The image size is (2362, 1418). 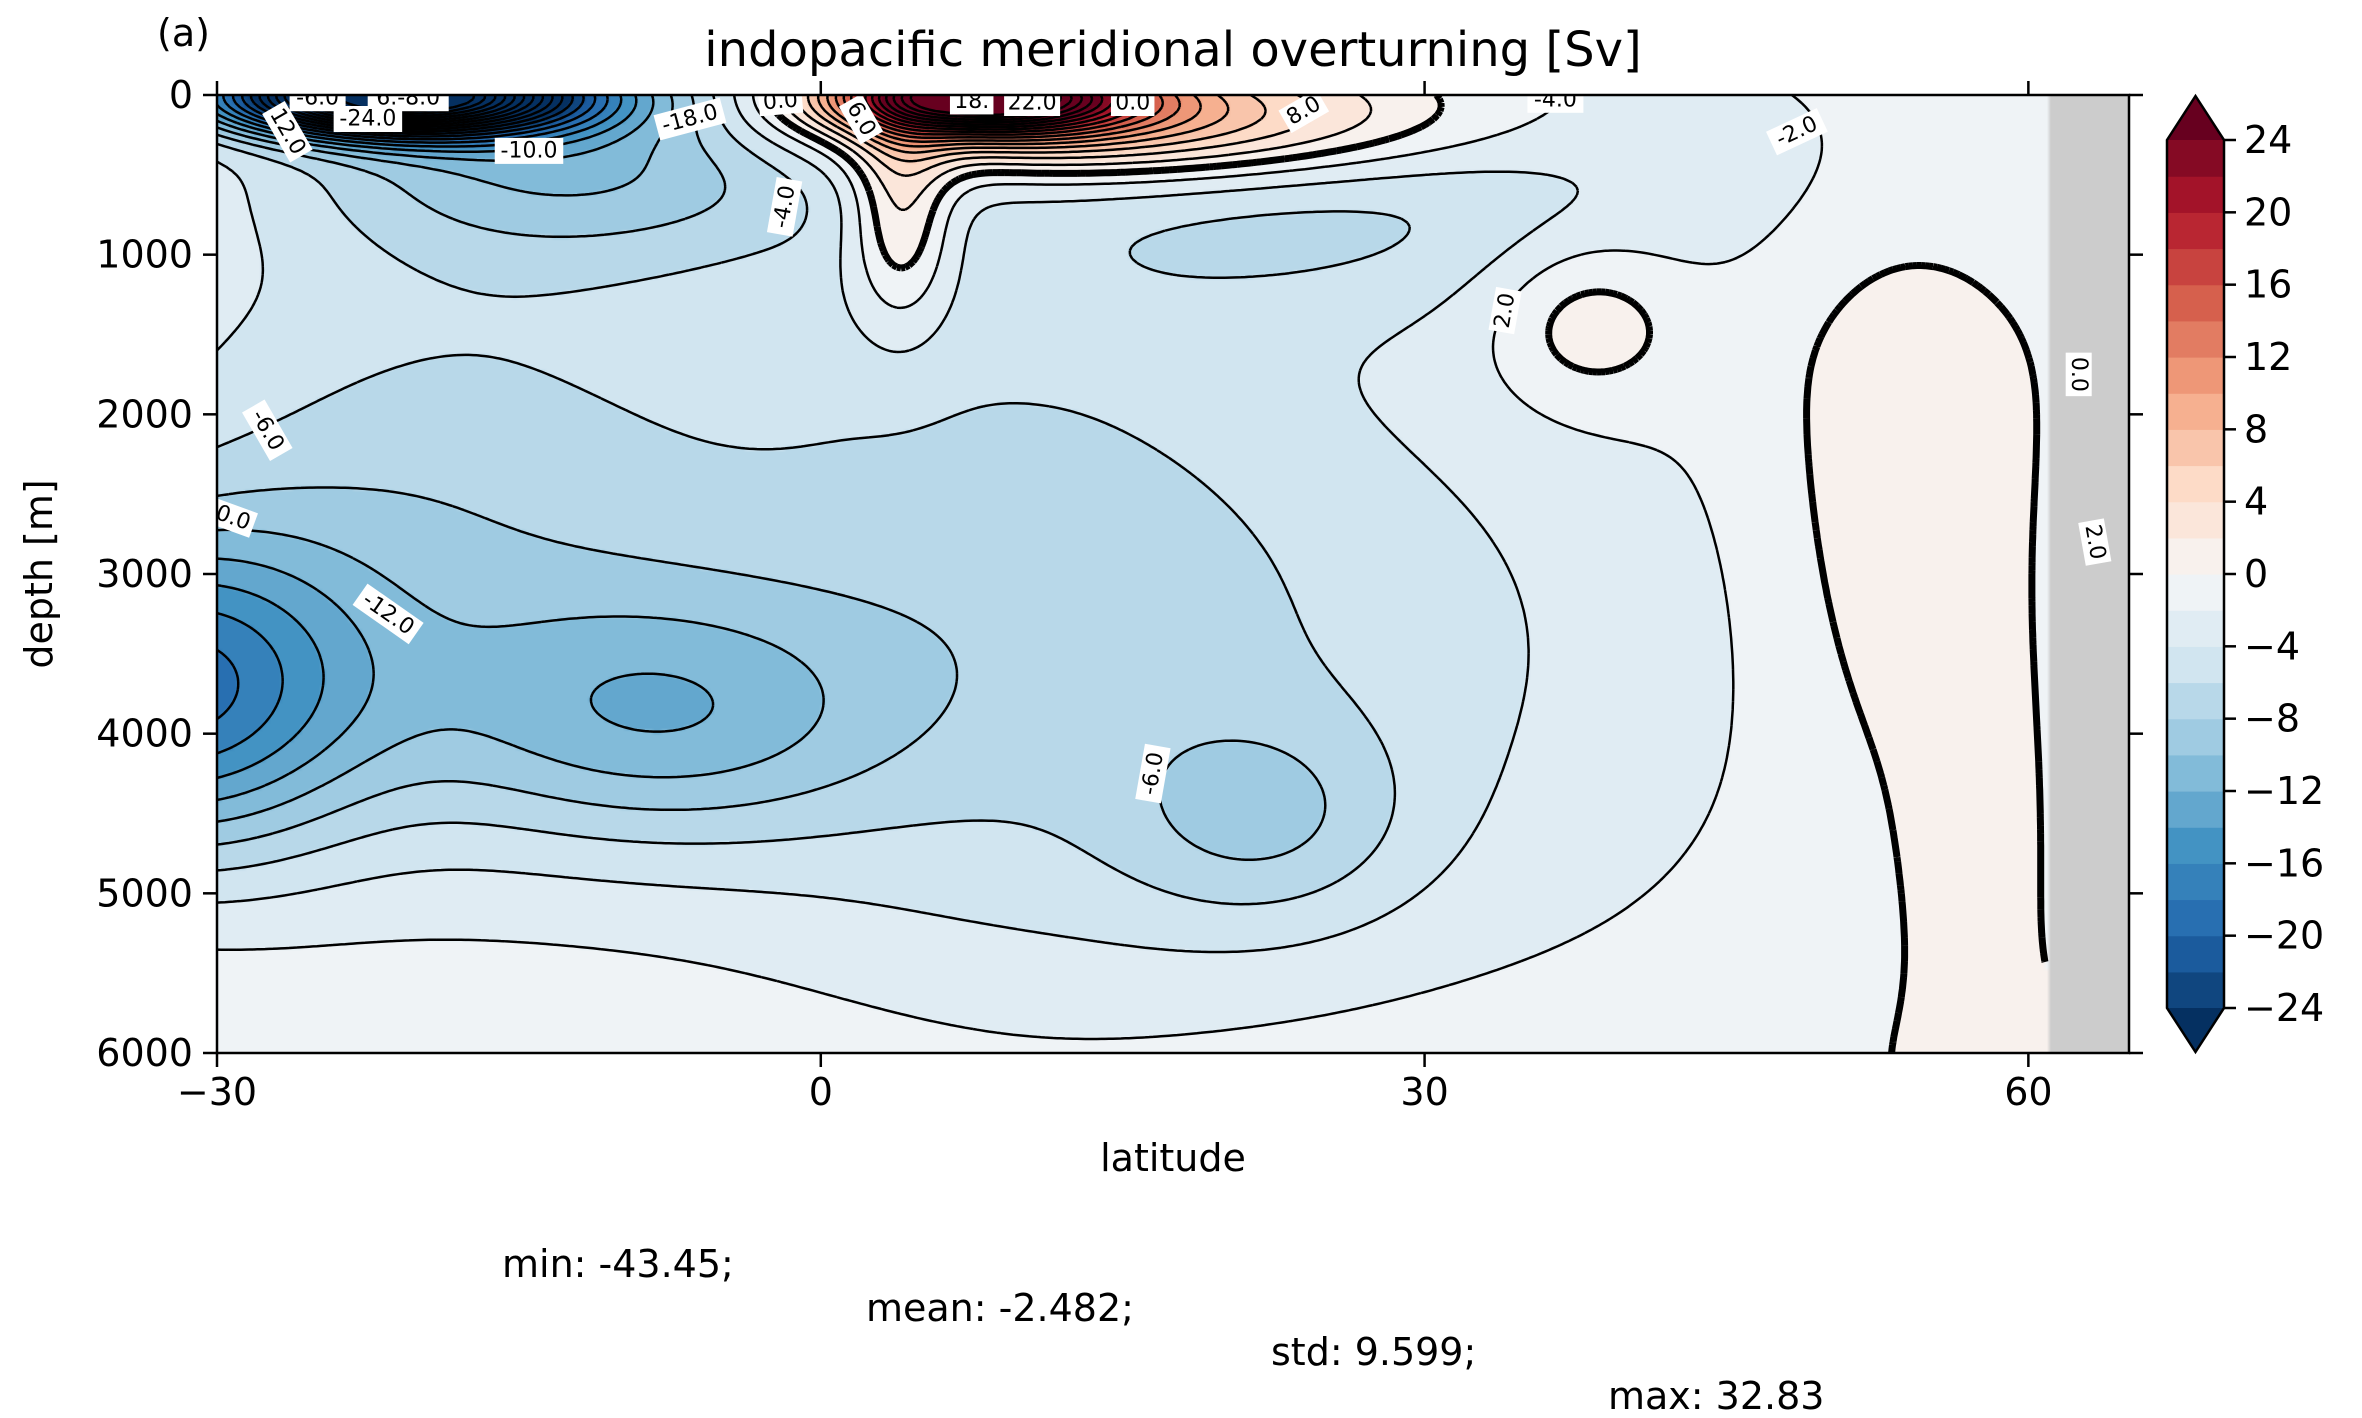 I want to click on colorbar-tick-label: 16, so click(x=2268, y=285).